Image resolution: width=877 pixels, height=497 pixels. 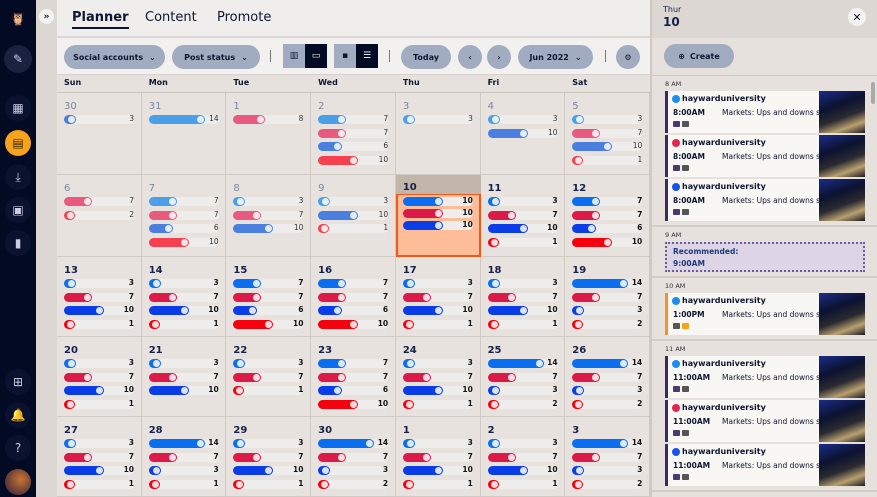 What do you see at coordinates (607, 457) in the screenshot?
I see `calendar-day-cell: 3 14 7 3 2` at bounding box center [607, 457].